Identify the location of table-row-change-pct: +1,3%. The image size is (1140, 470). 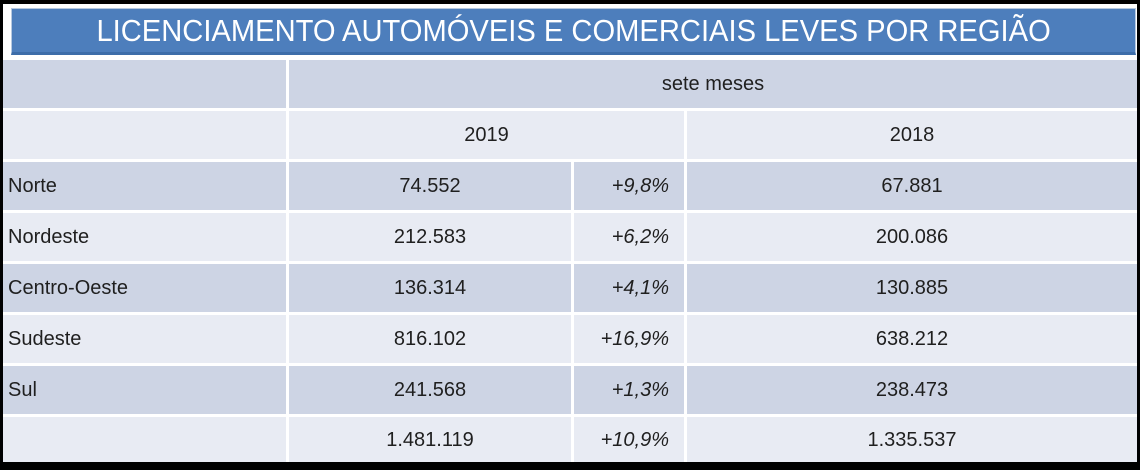
(629, 390).